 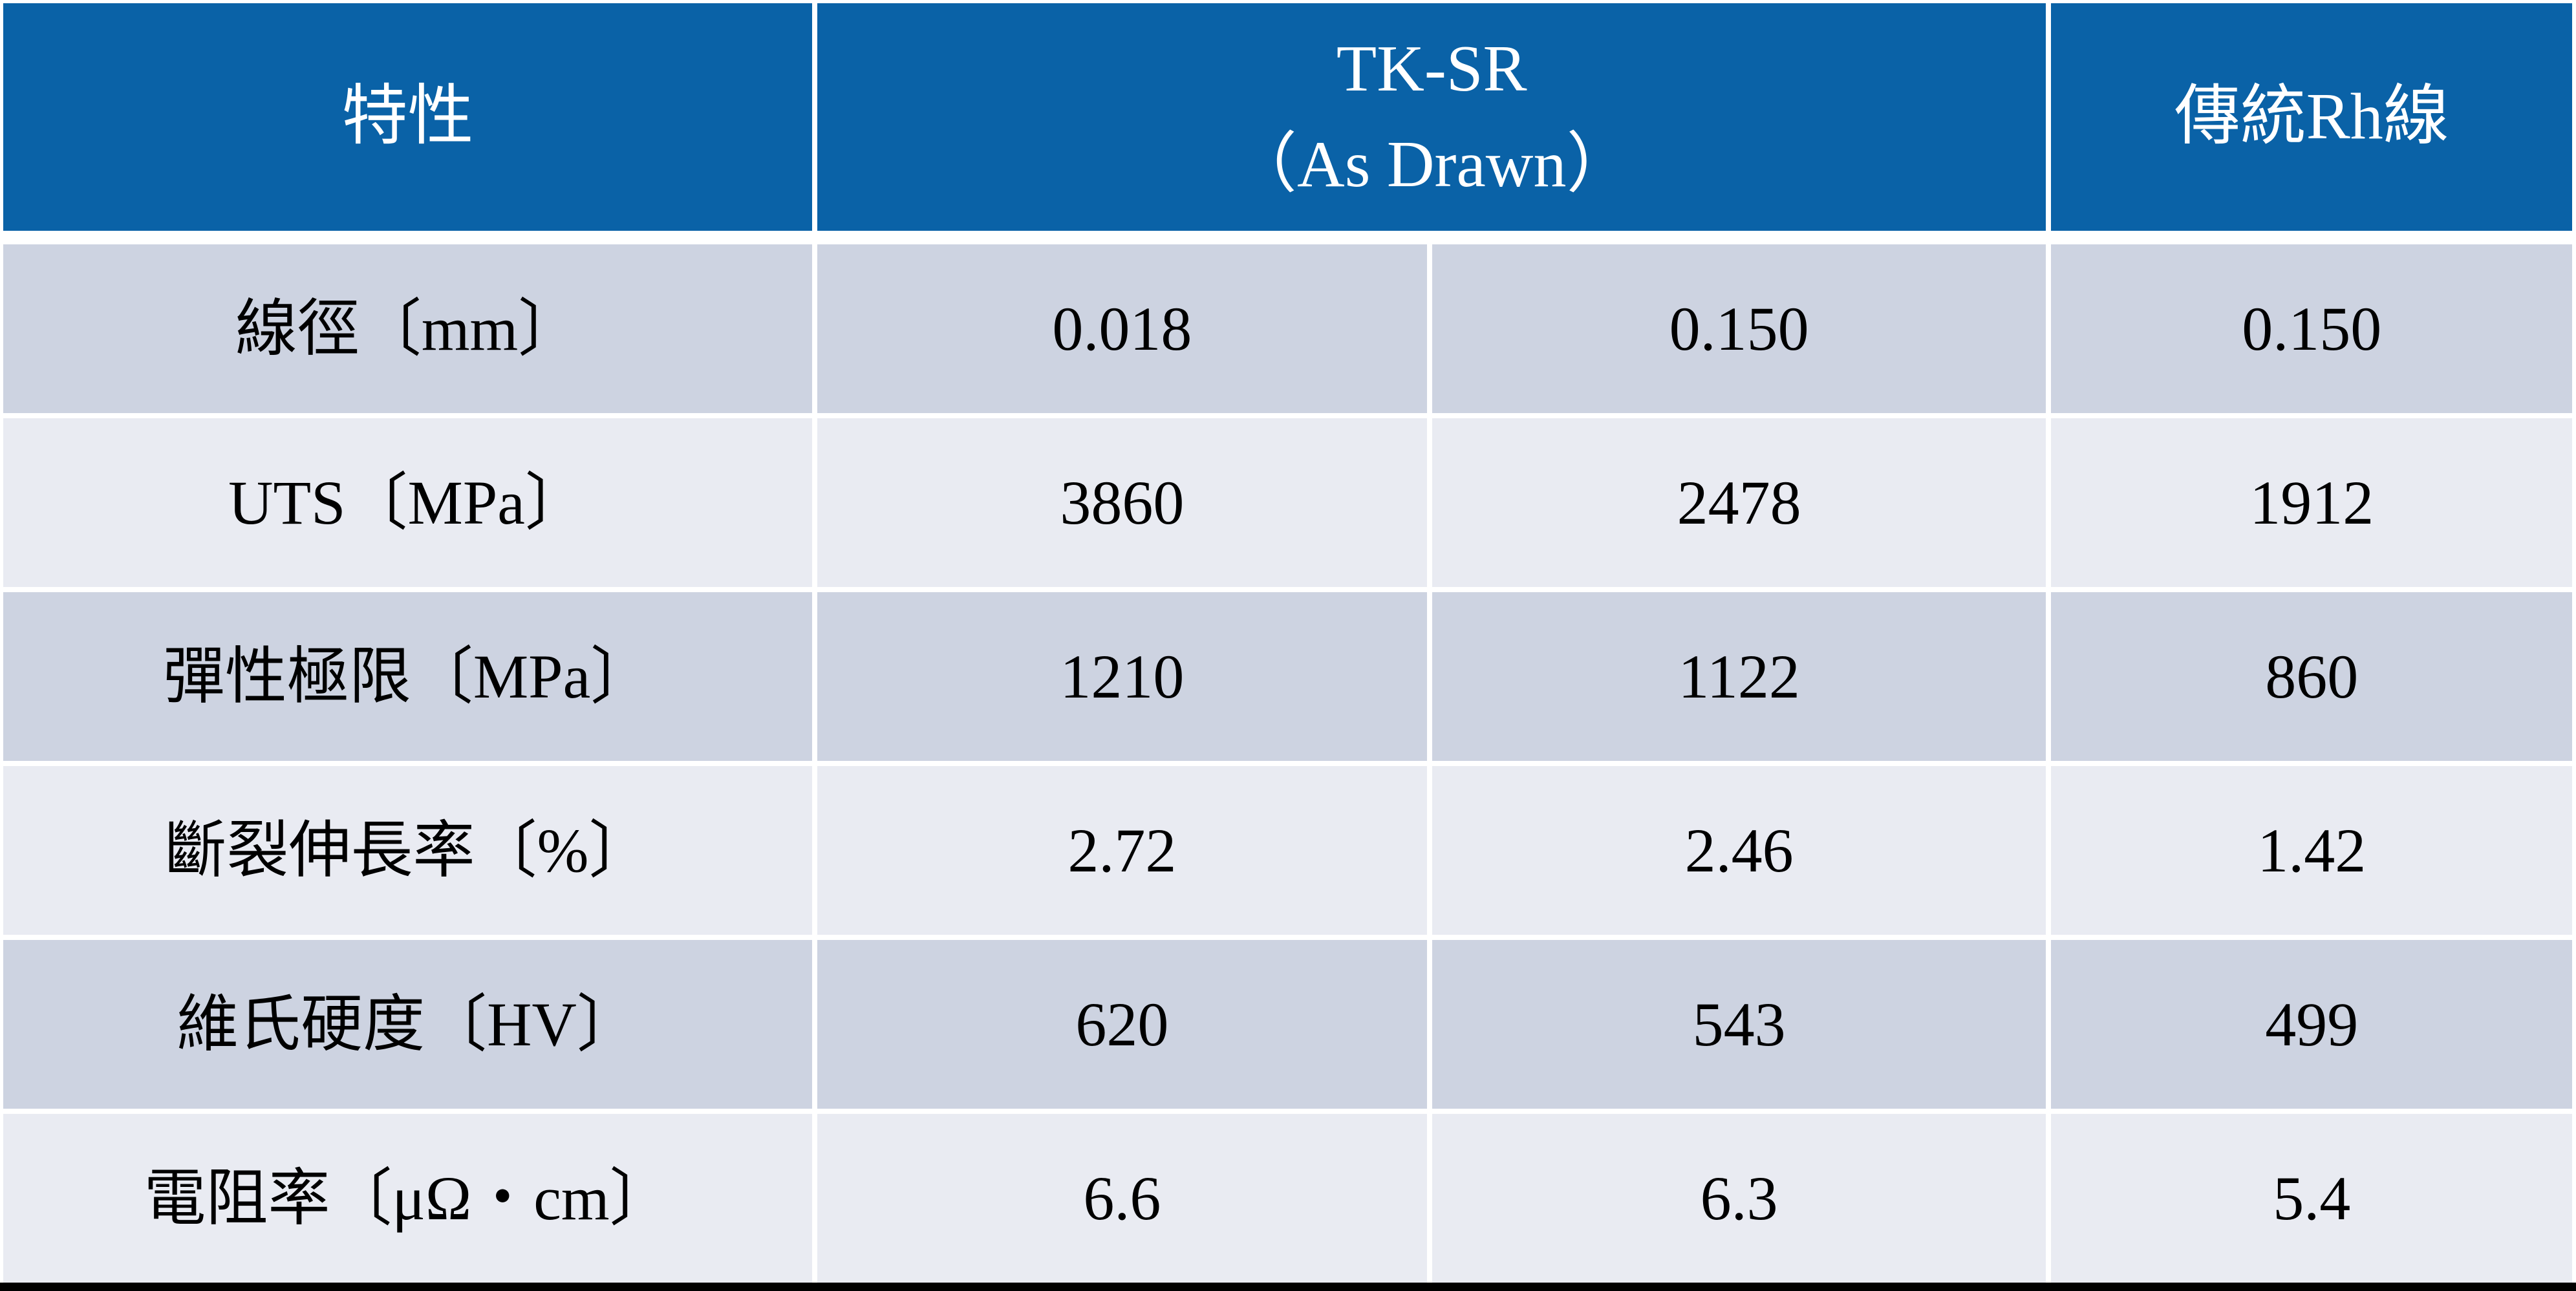 I want to click on value-cell: 5.4, so click(x=2311, y=1198).